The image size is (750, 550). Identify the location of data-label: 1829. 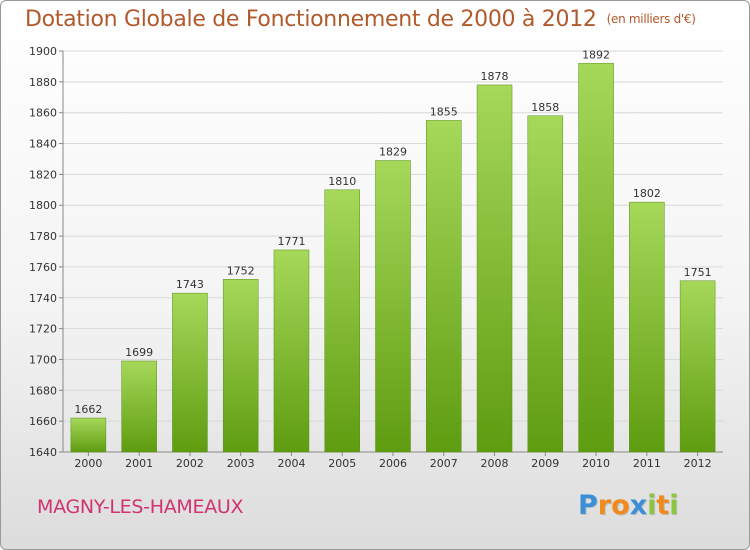
(393, 152).